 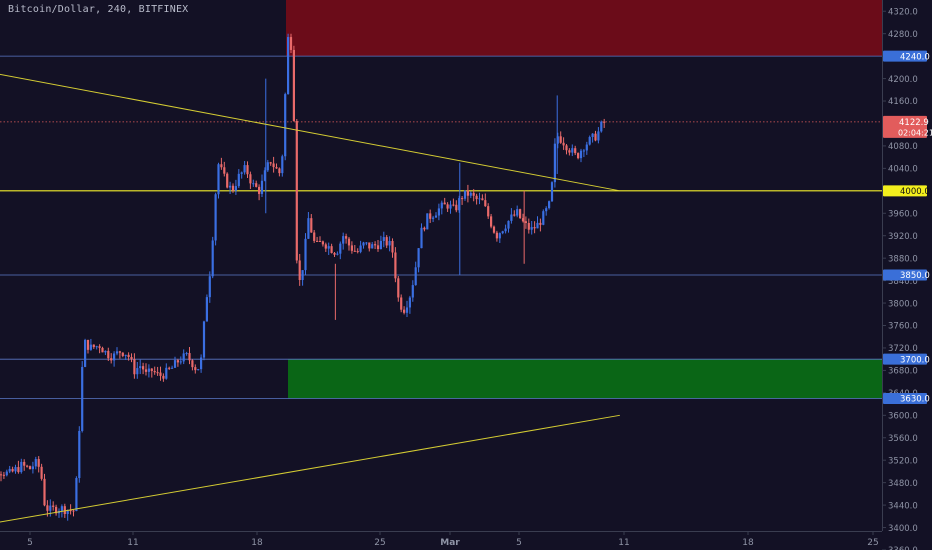 What do you see at coordinates (915, 276) in the screenshot?
I see `level-label-3850.0: 3850.0` at bounding box center [915, 276].